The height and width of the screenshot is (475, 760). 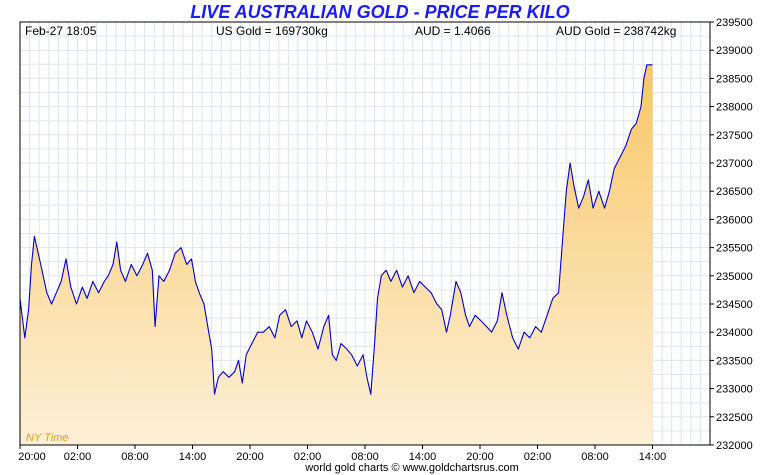 I want to click on header-aud-rate: AUD = 1.4066, so click(x=453, y=31).